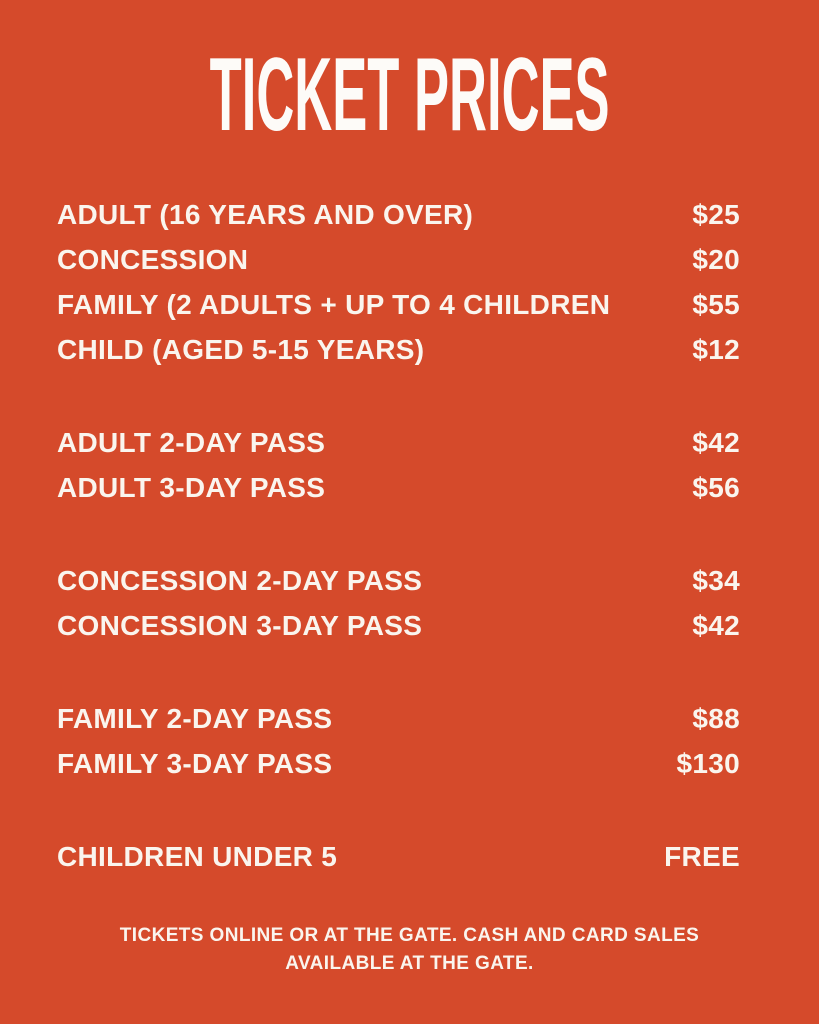 The image size is (819, 1024). Describe the element at coordinates (398, 763) in the screenshot. I see `price-row: FAMILY 3-DAY PASS $130` at that location.